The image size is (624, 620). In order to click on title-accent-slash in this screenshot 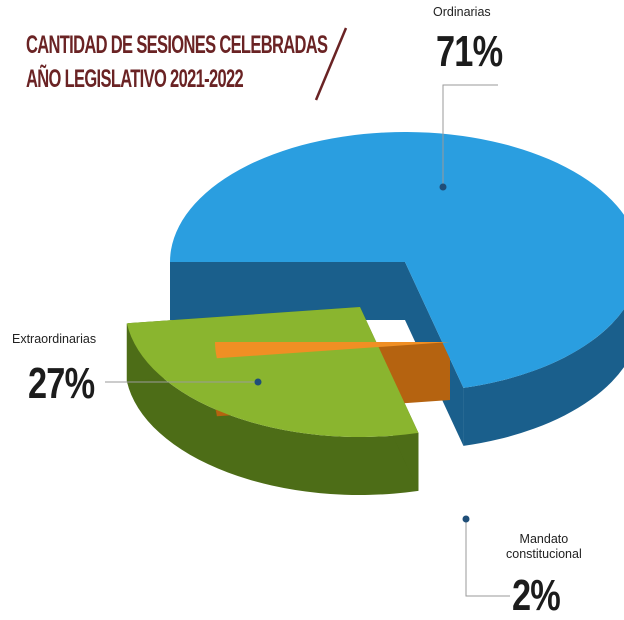, I will do `click(331, 64)`.